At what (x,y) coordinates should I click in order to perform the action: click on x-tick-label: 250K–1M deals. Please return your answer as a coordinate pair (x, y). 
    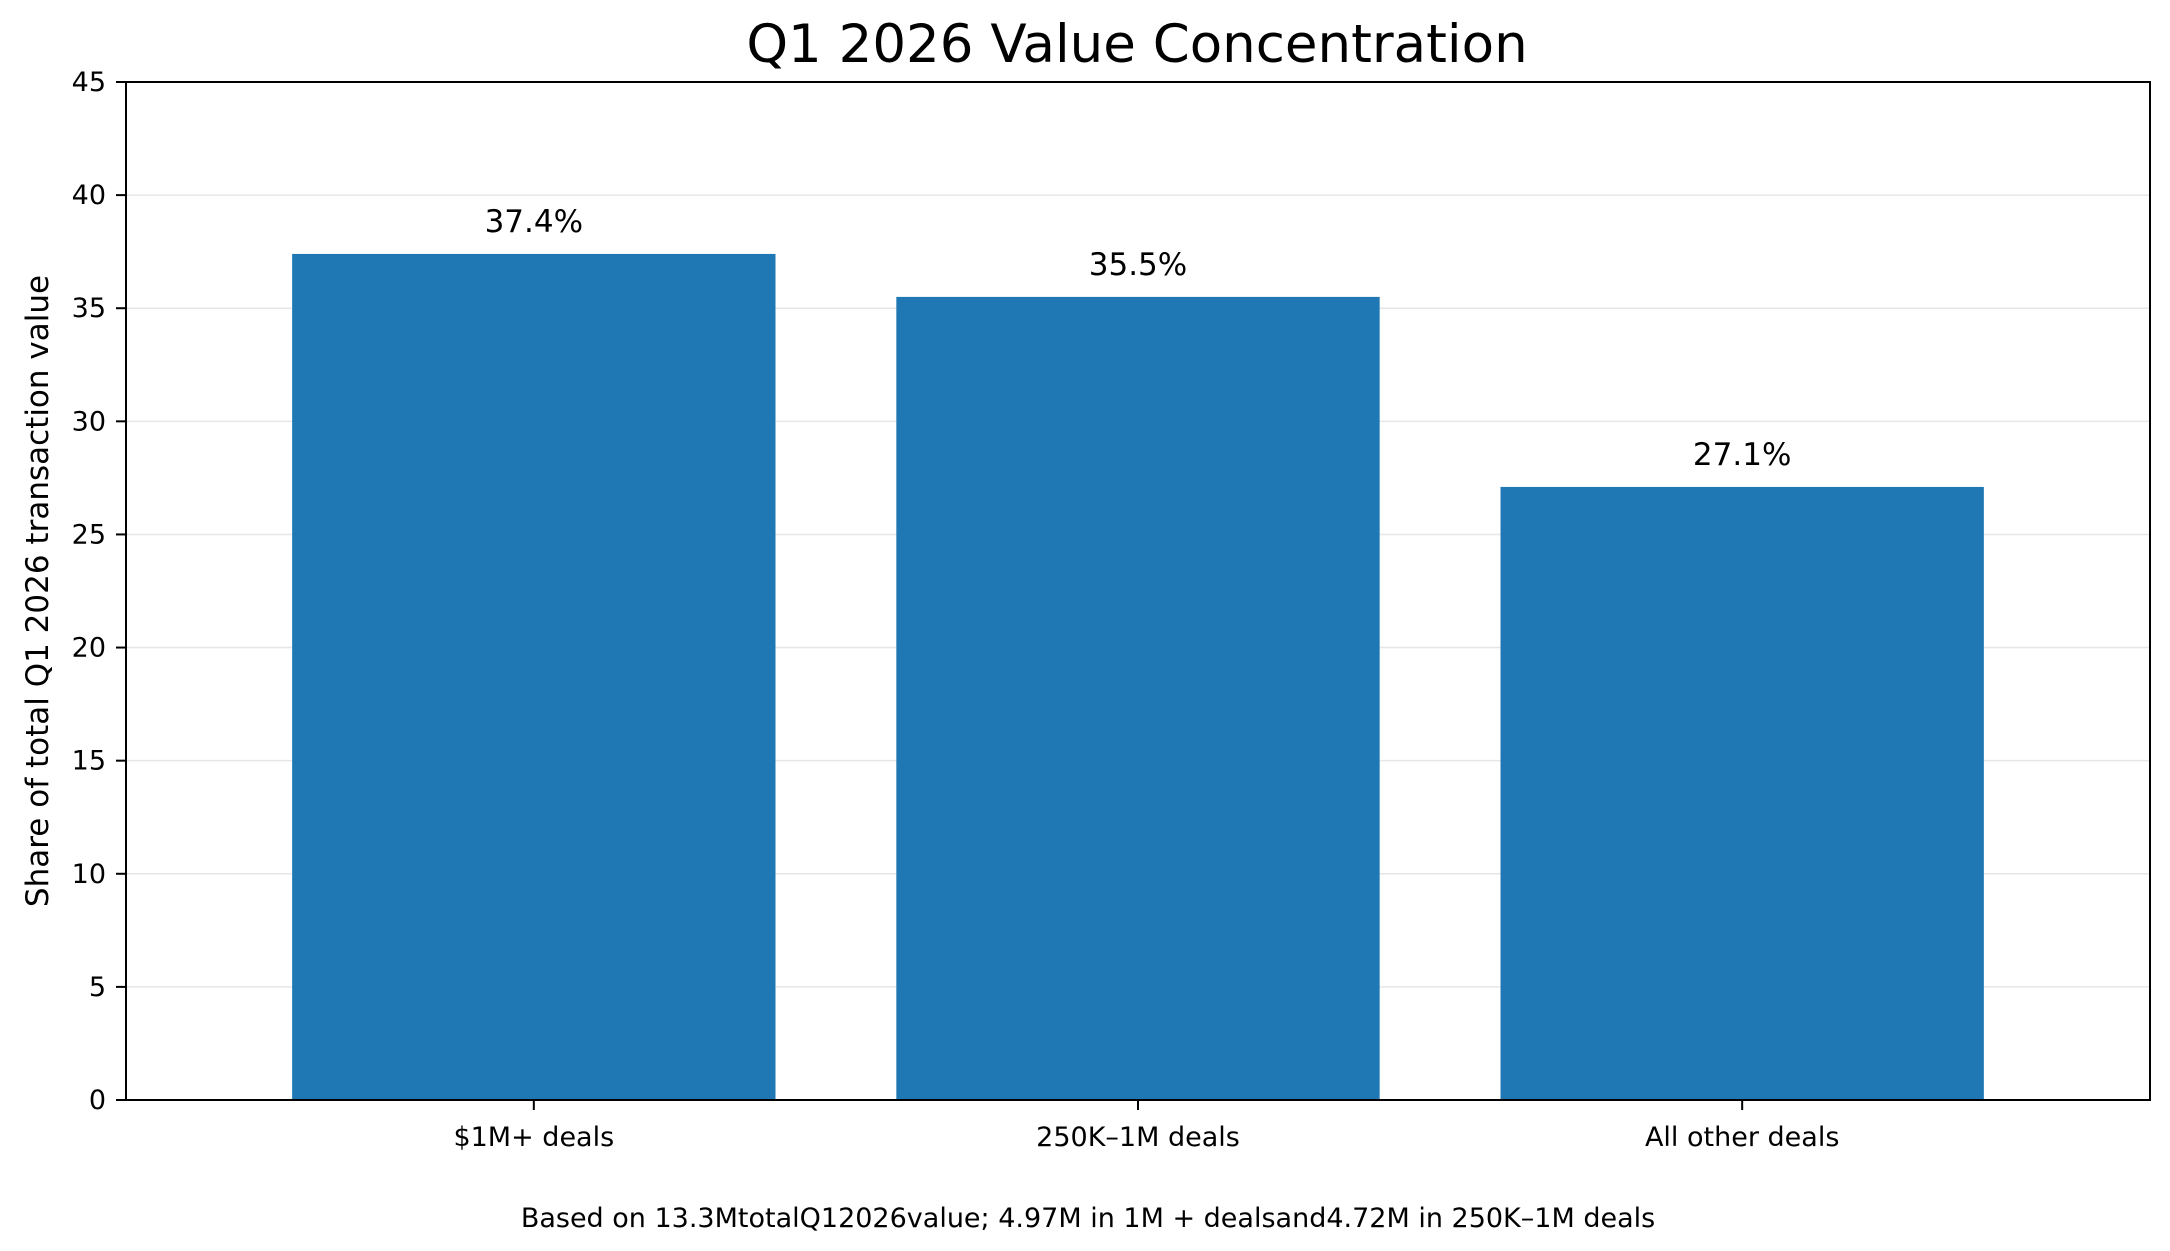
    Looking at the image, I should click on (1138, 1137).